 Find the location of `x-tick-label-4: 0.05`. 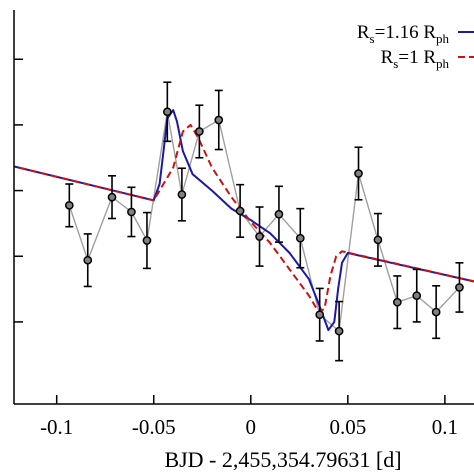

x-tick-label-4: 0.05 is located at coordinates (347, 427).